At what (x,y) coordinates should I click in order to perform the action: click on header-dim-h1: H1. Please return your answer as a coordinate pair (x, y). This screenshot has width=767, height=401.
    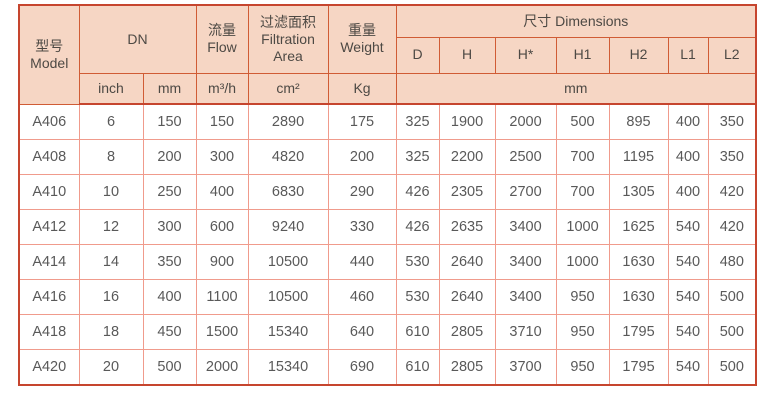
    Looking at the image, I should click on (582, 55).